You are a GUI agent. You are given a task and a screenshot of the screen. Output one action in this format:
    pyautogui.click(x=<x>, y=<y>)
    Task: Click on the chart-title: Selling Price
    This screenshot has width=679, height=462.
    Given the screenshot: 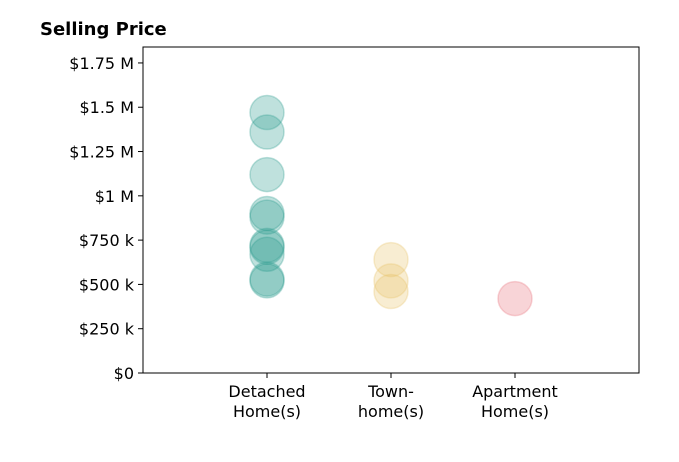 What is the action you would take?
    pyautogui.click(x=103, y=29)
    